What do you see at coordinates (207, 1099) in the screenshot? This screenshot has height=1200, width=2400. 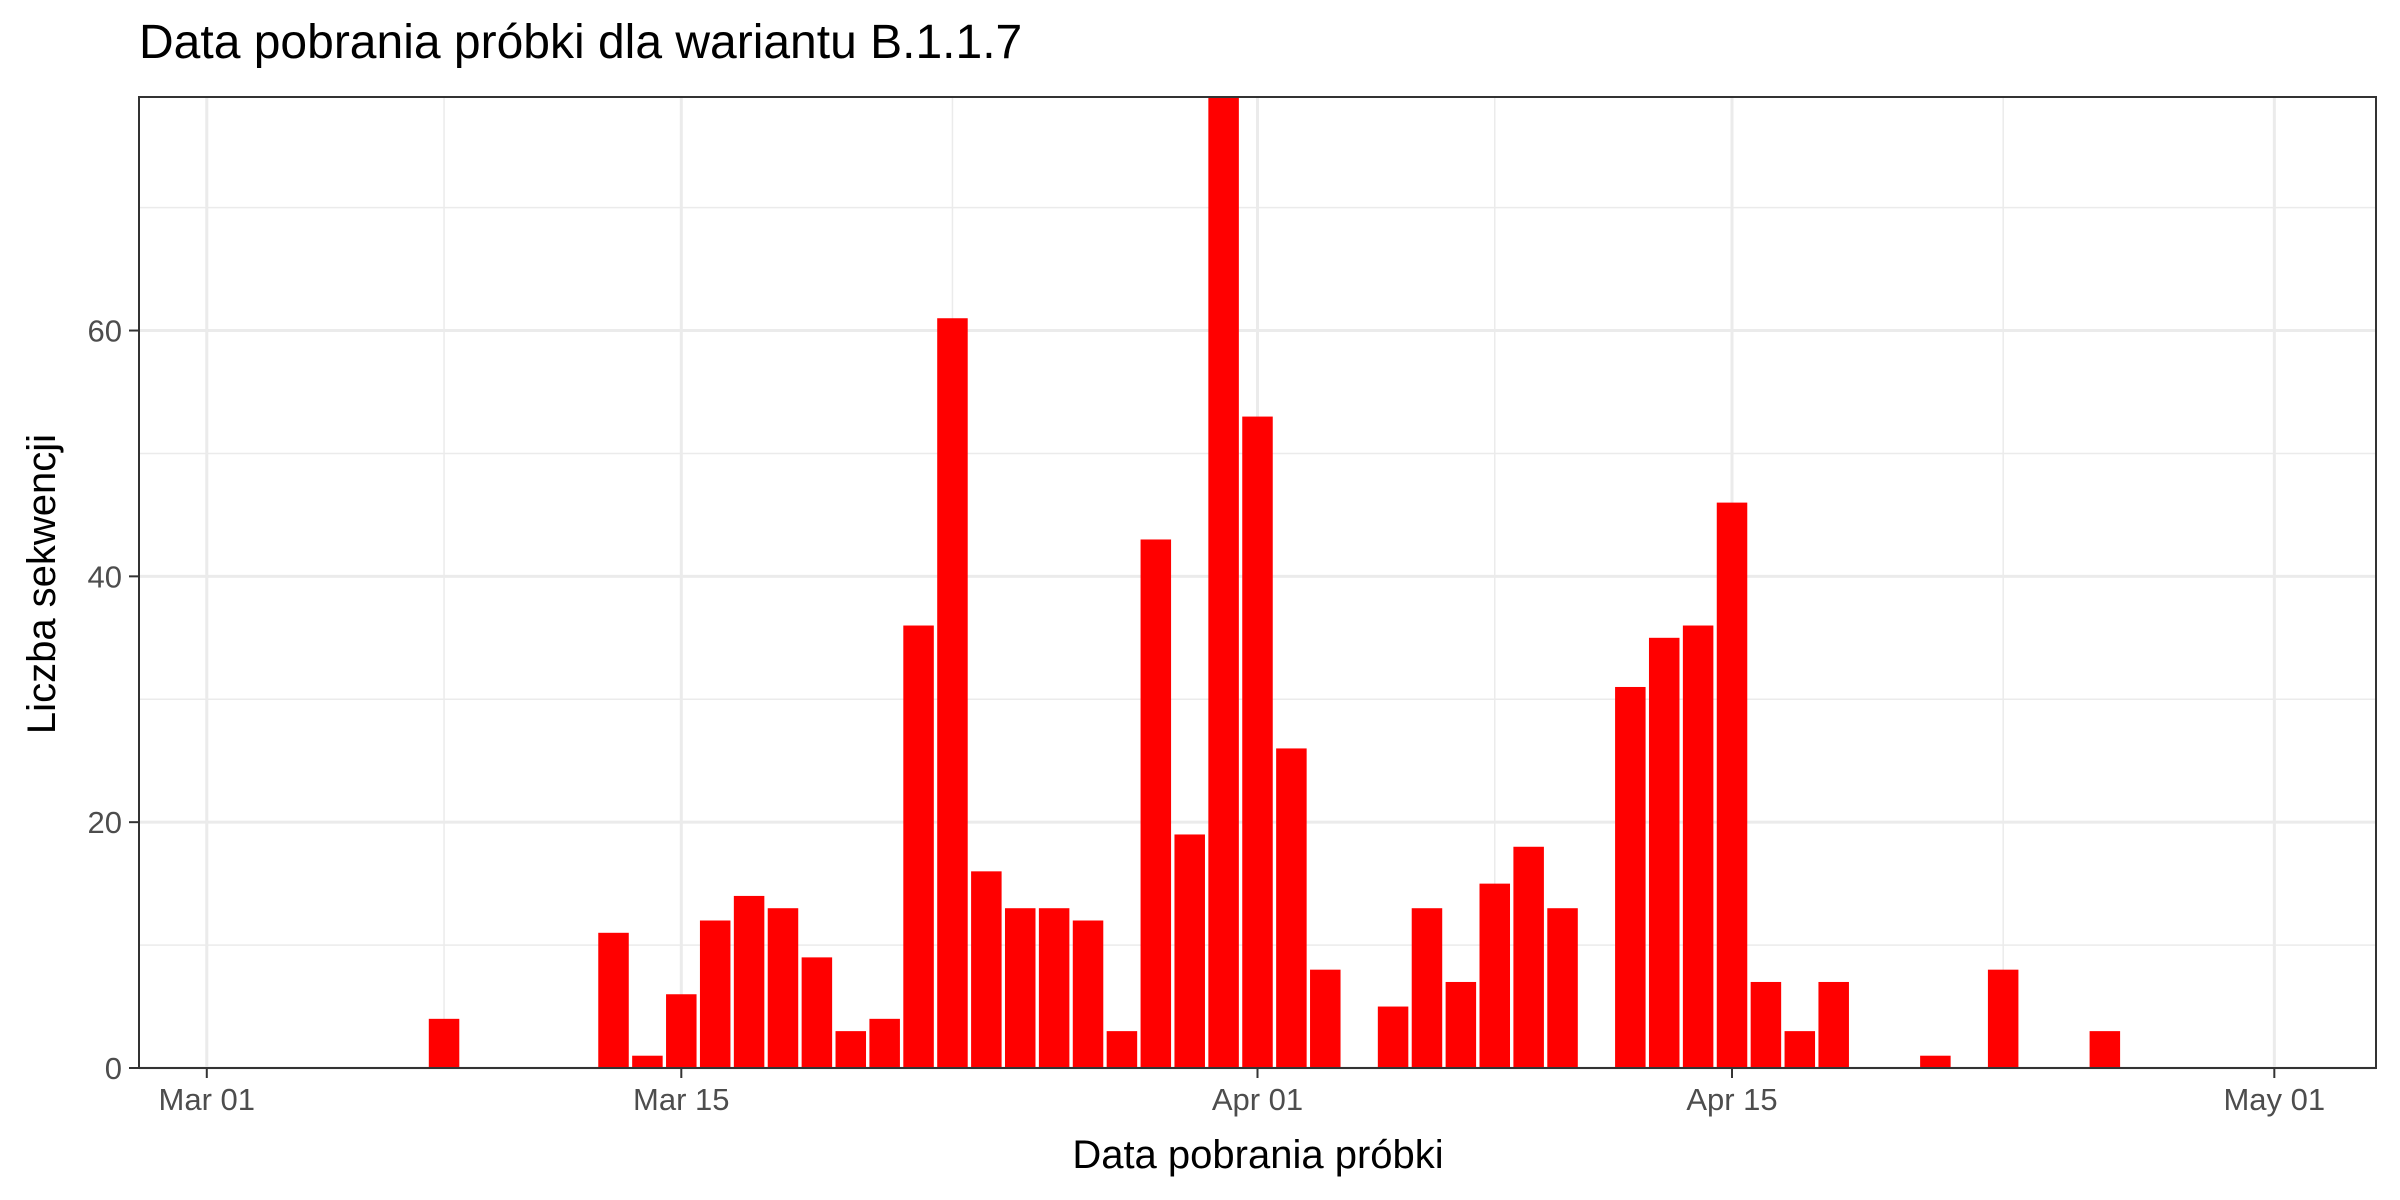 I see `x-tick-label: Mar 01` at bounding box center [207, 1099].